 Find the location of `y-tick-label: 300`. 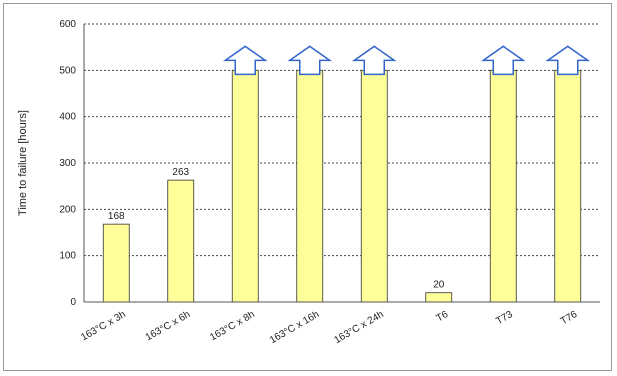

y-tick-label: 300 is located at coordinates (67, 163).